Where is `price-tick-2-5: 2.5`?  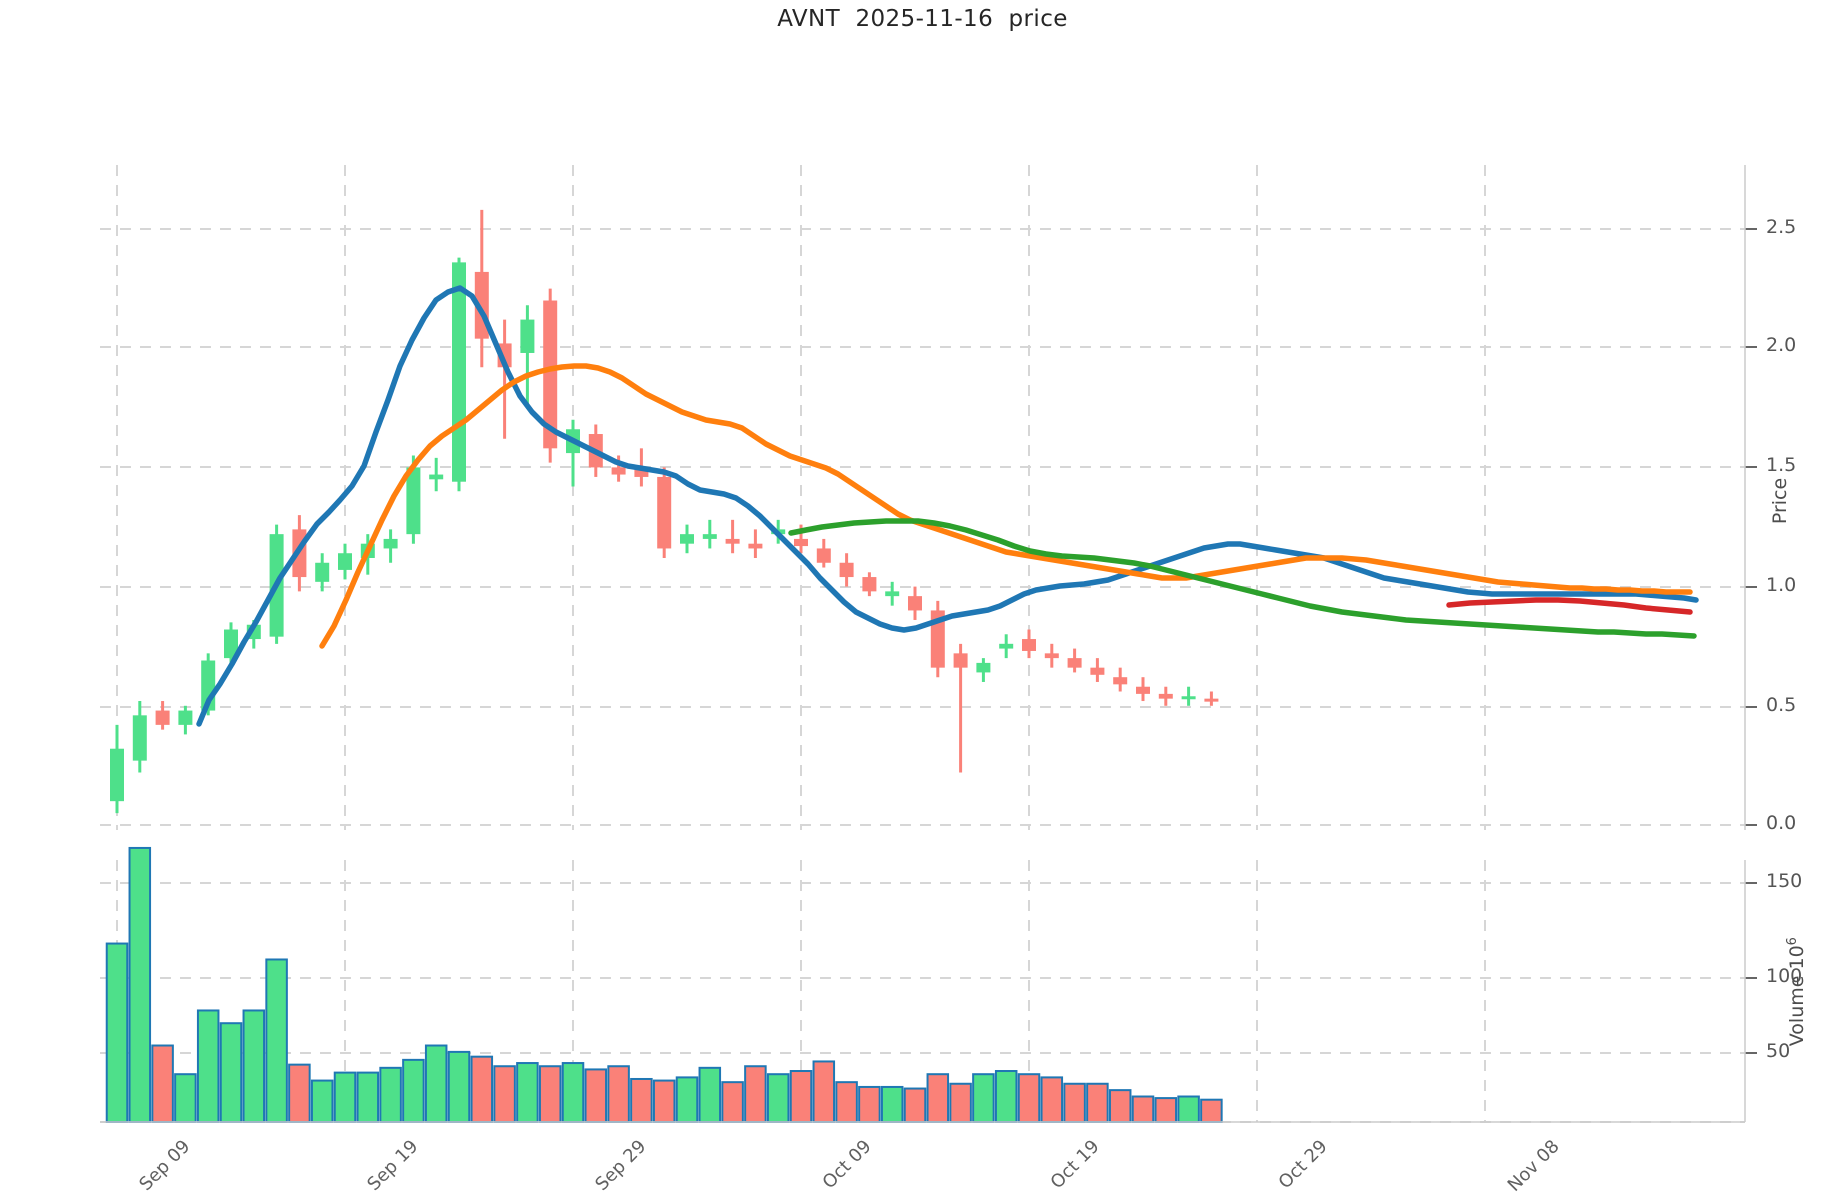 price-tick-2-5: 2.5 is located at coordinates (1781, 227).